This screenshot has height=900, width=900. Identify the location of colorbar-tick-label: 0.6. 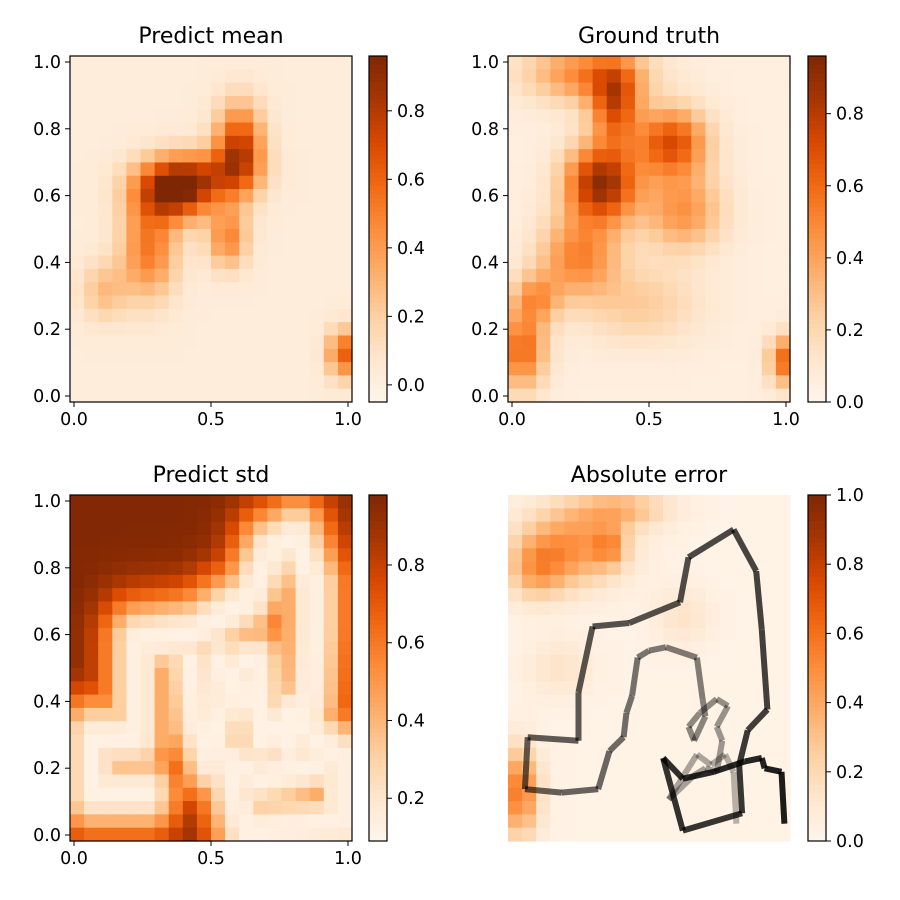
(850, 634).